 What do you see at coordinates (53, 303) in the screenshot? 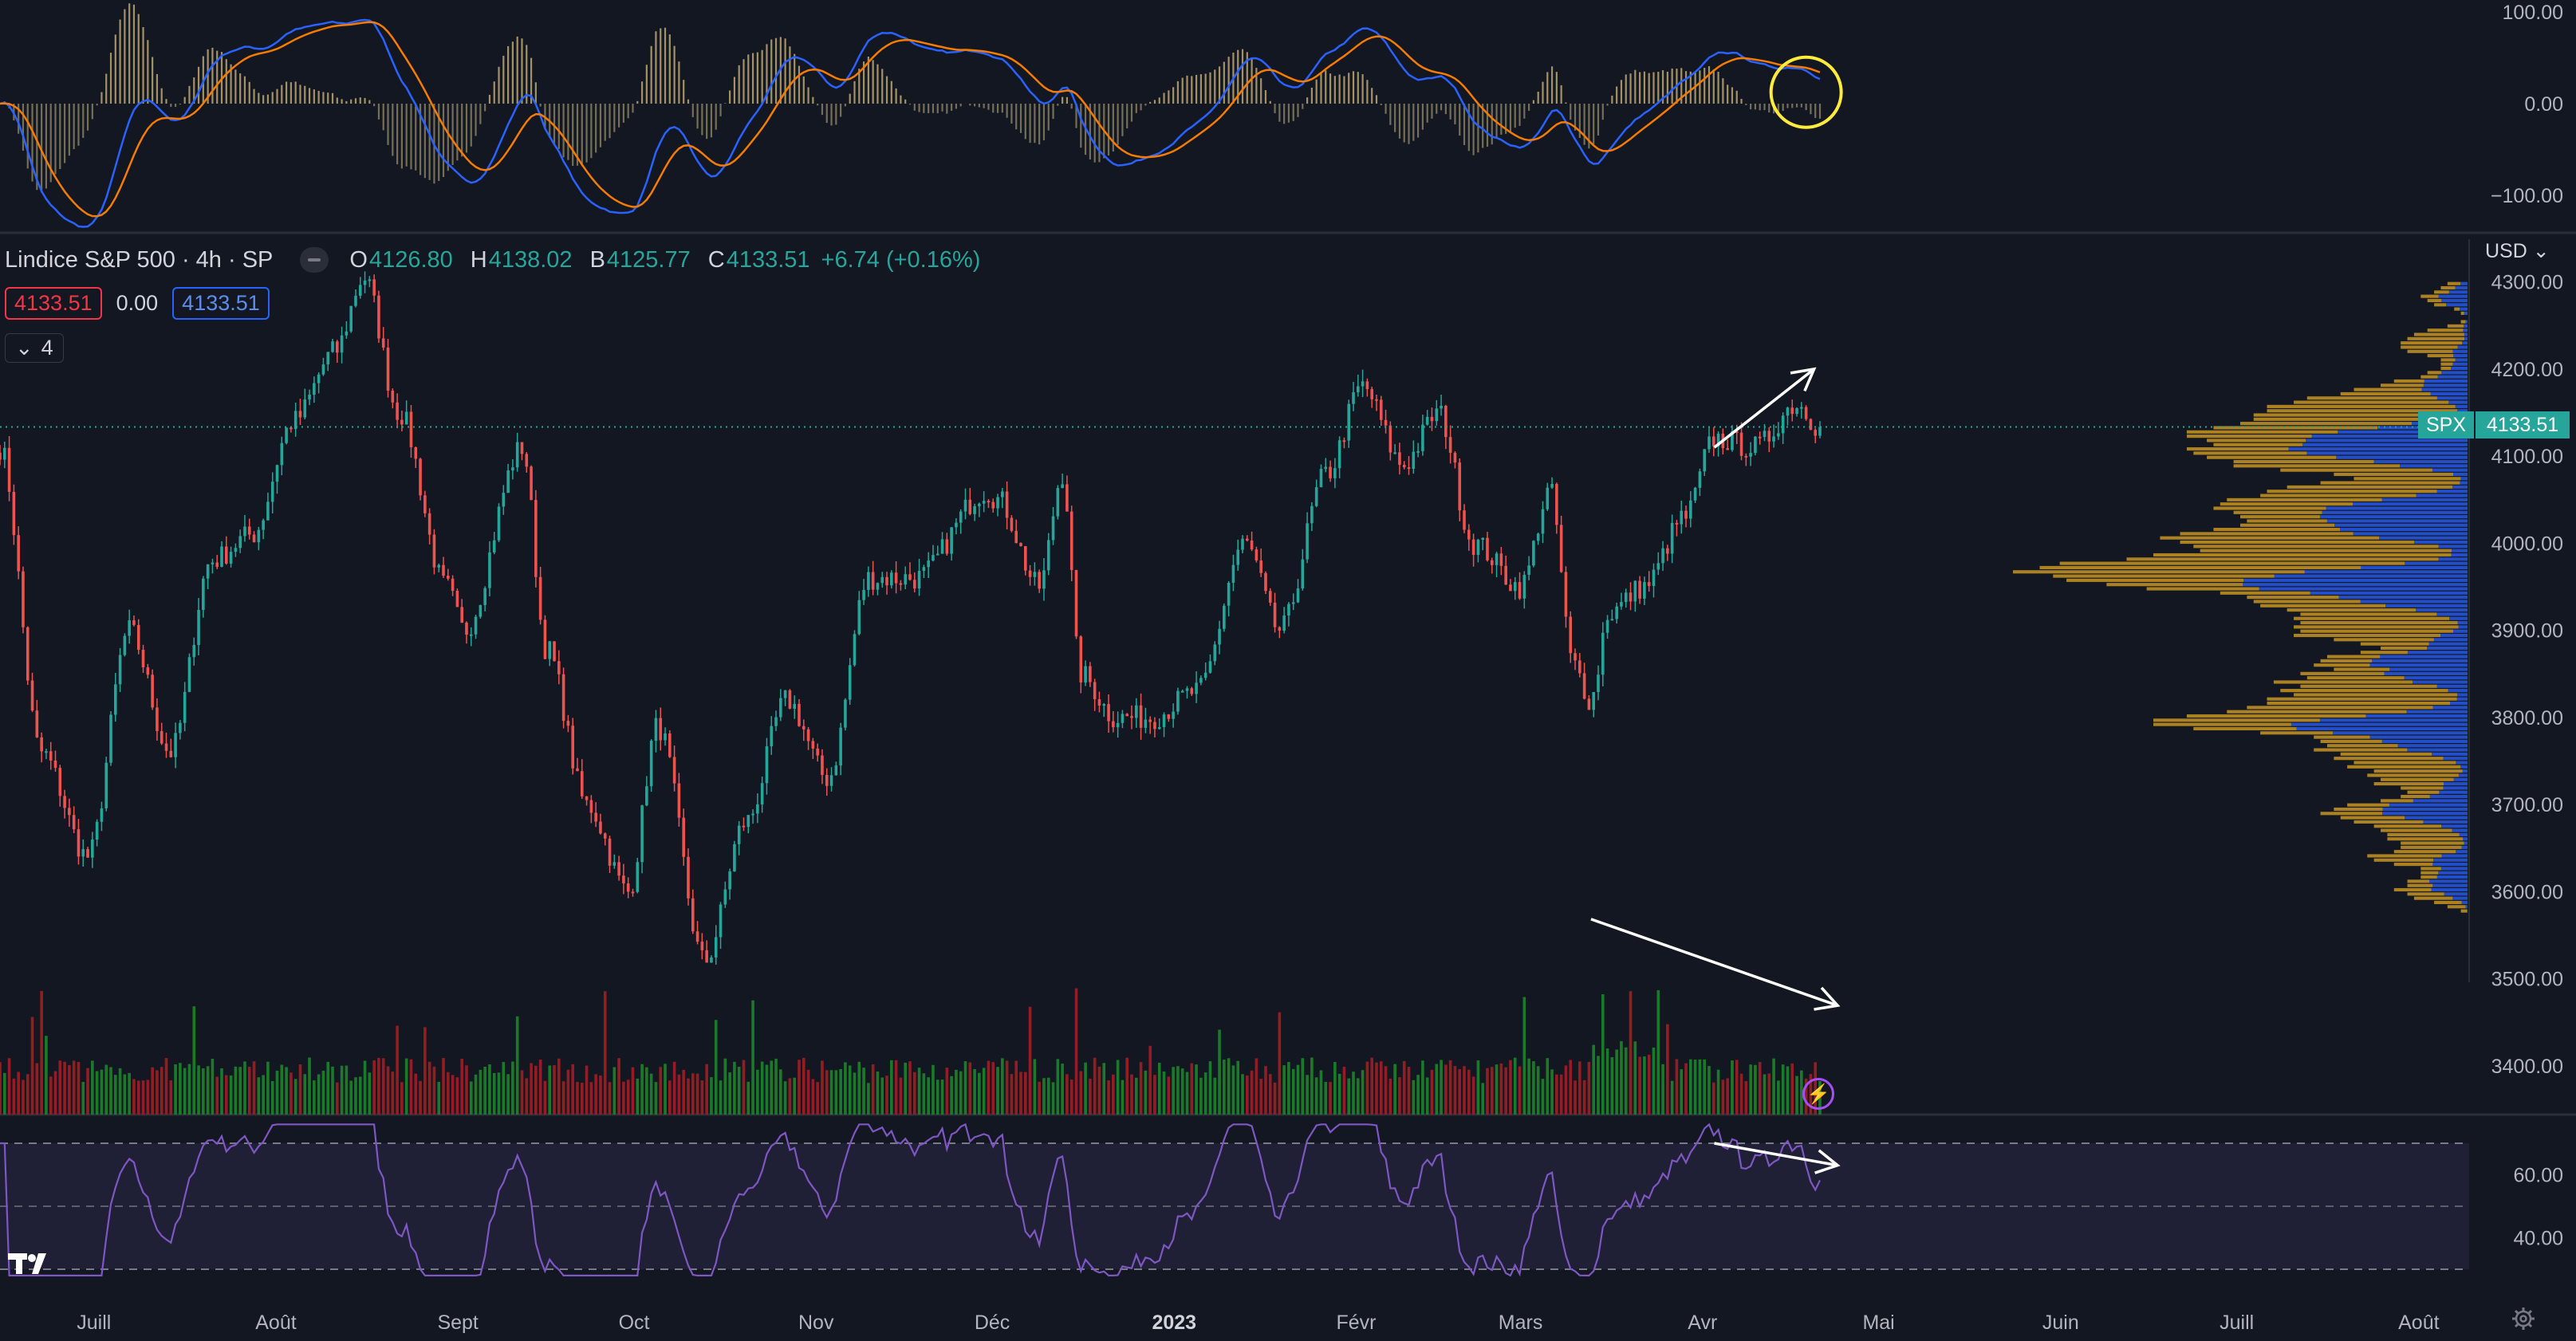
I see `sell-price-button: 4133.51` at bounding box center [53, 303].